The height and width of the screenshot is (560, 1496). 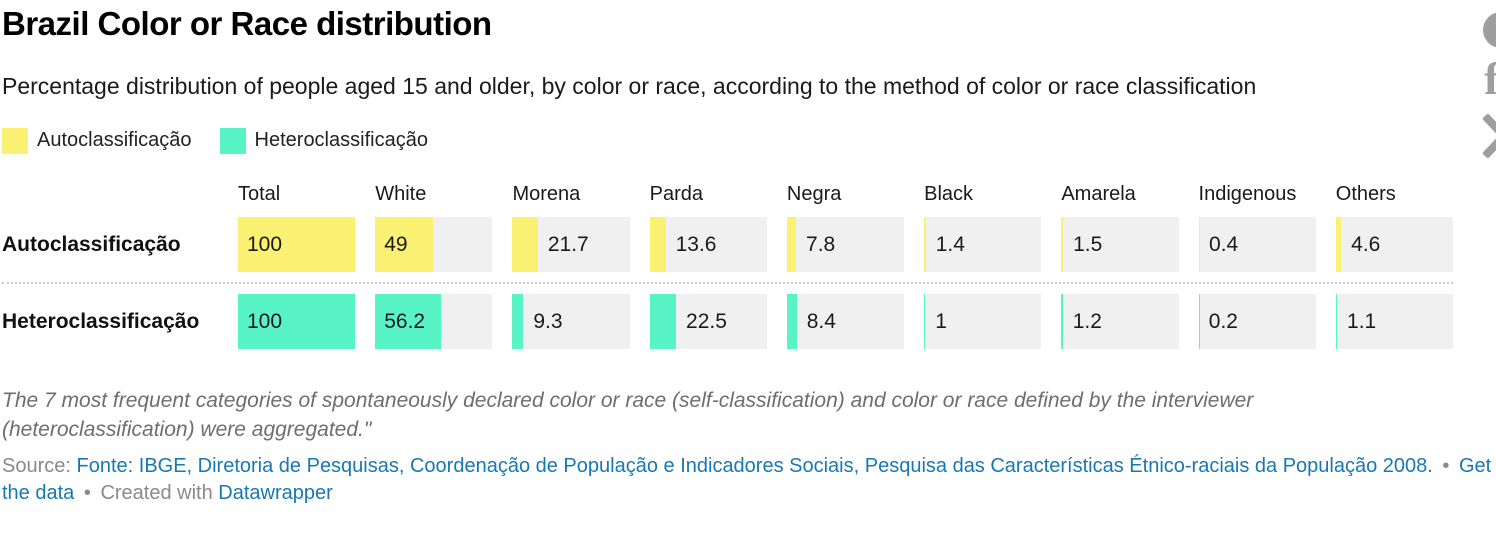 I want to click on bar-cell: 56.2, so click(x=434, y=321).